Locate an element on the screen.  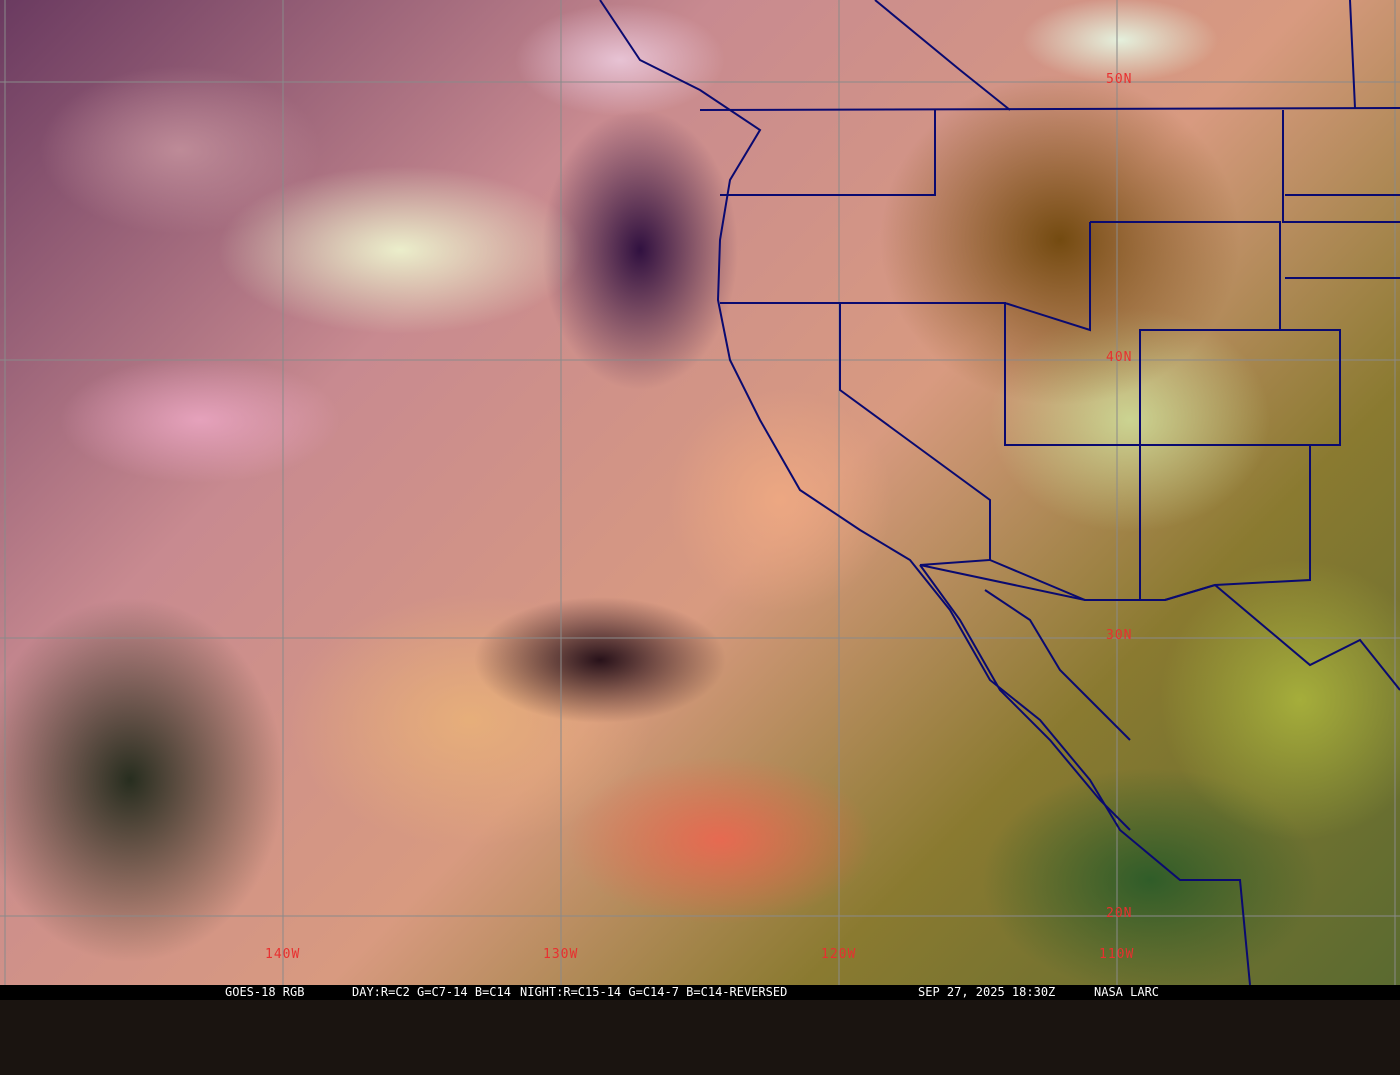
canada-us-border is located at coordinates (1049, 109).